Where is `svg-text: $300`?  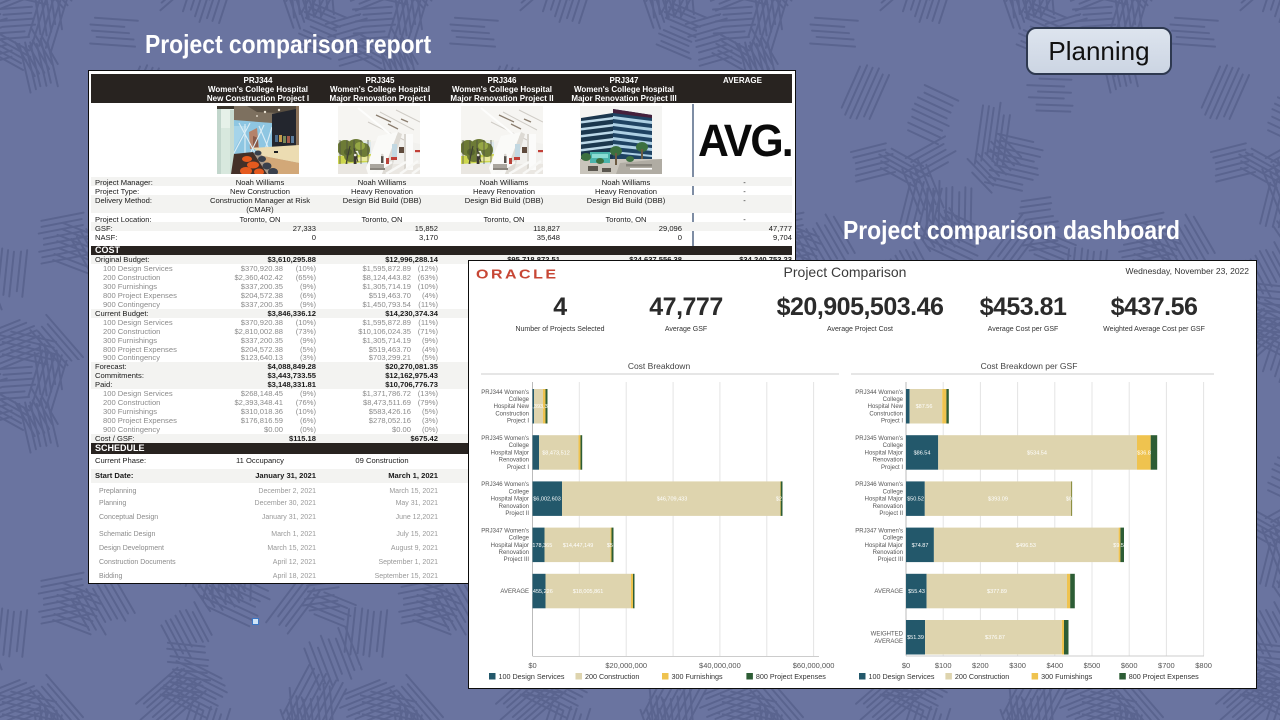 svg-text: $300 is located at coordinates (1017, 665).